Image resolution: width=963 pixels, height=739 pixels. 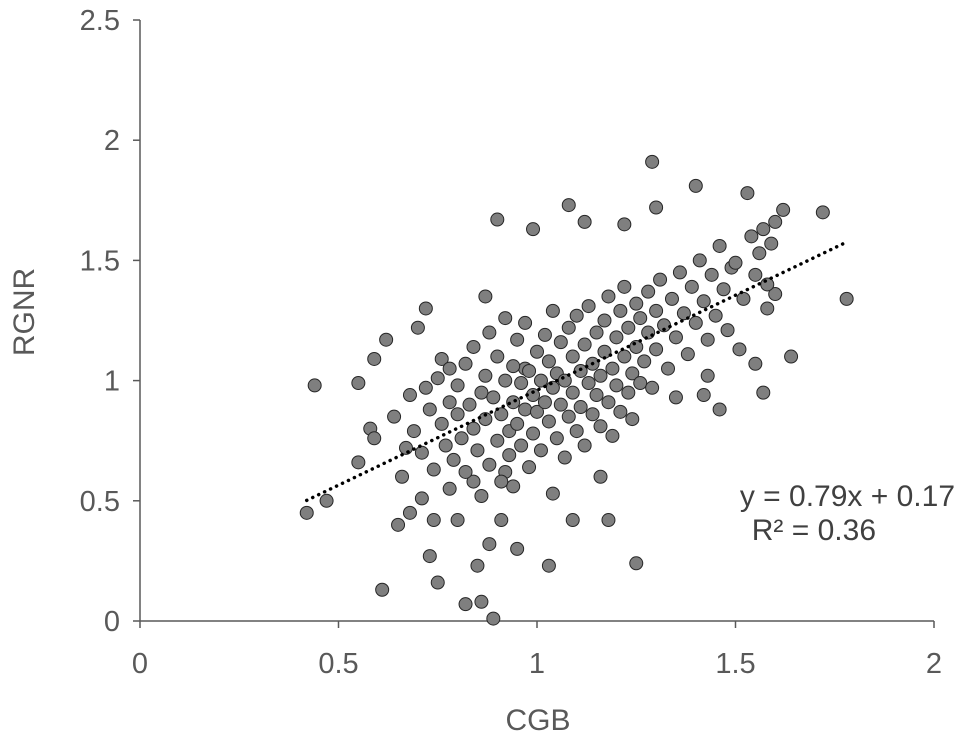 What do you see at coordinates (814, 530) in the screenshot?
I see `r-squared-label: R² = 0.36` at bounding box center [814, 530].